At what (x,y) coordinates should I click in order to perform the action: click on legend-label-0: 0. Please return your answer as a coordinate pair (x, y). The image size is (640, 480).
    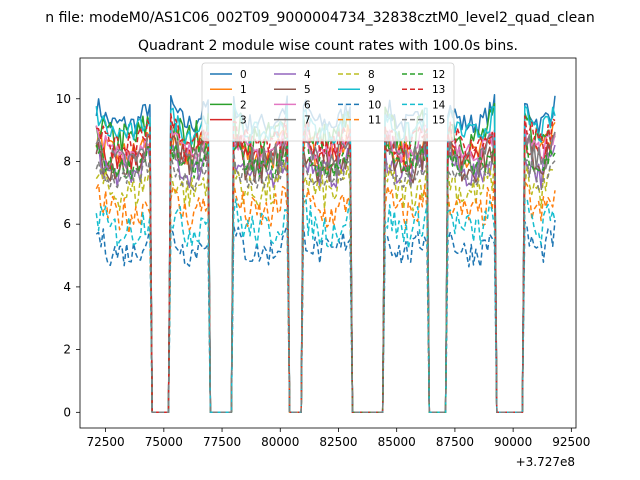
    Looking at the image, I should click on (243, 75).